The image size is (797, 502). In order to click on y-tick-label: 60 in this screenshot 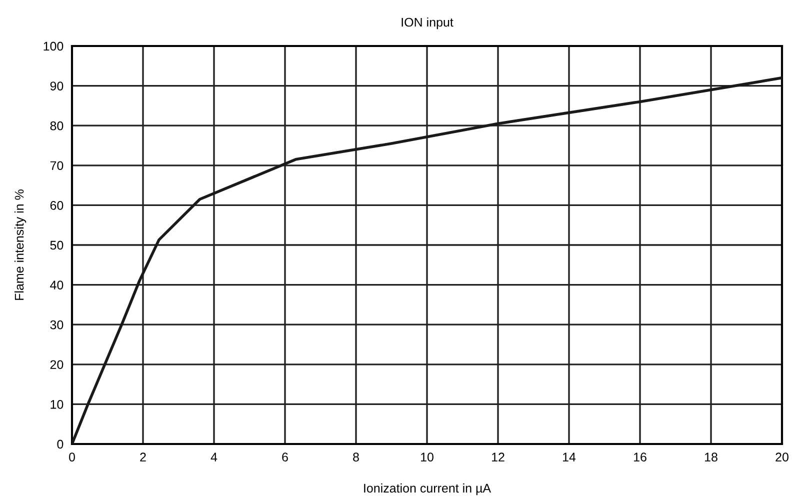, I will do `click(57, 205)`.